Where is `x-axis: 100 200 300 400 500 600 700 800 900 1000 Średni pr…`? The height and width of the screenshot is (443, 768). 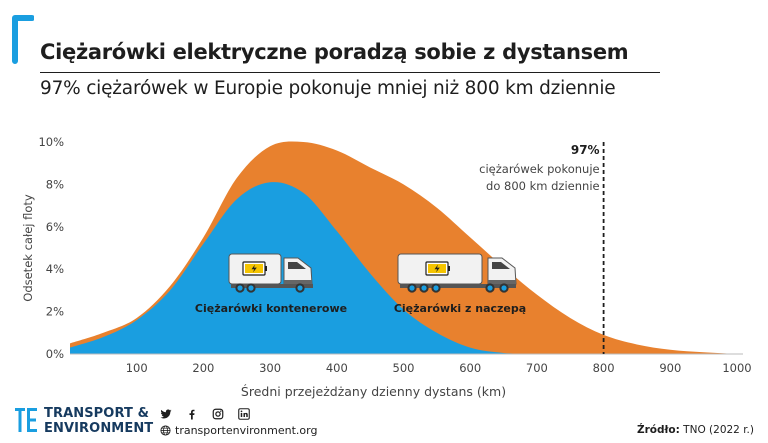 x-axis: 100 200 300 400 500 600 700 800 900 1000 Średni pr… is located at coordinates (411, 376).